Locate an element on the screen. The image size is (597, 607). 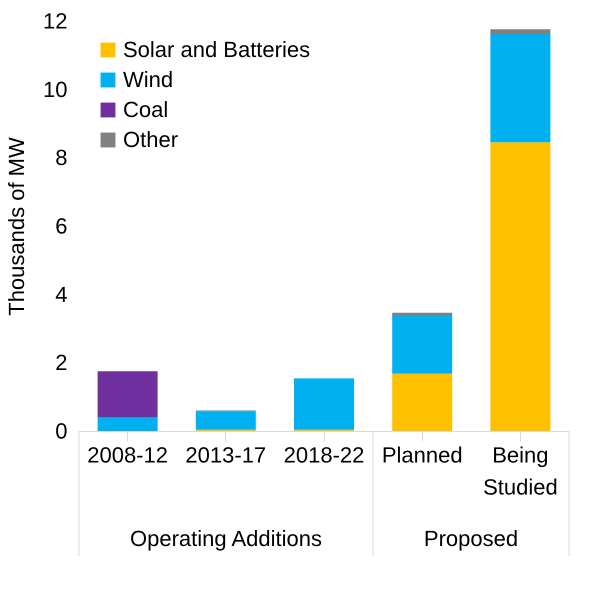
y-tick-label: 10 is located at coordinates (55, 89).